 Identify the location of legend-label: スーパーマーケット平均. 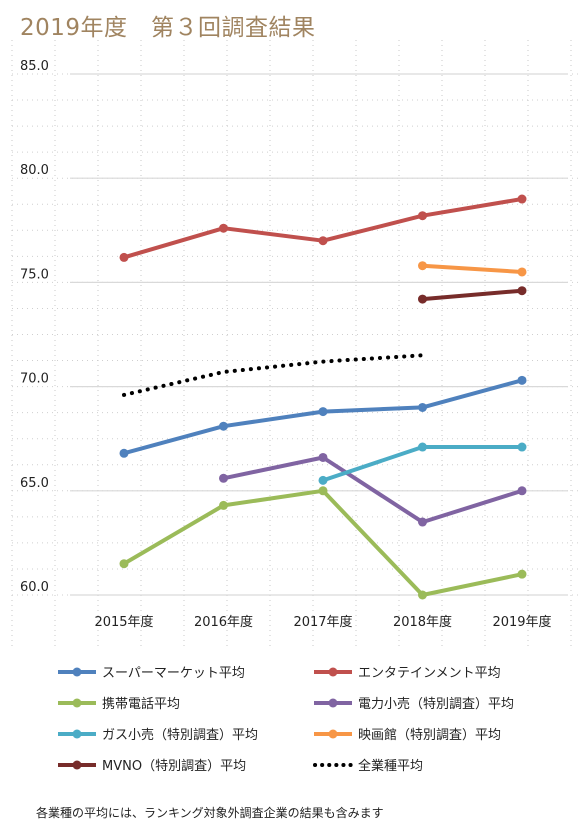
(173, 673).